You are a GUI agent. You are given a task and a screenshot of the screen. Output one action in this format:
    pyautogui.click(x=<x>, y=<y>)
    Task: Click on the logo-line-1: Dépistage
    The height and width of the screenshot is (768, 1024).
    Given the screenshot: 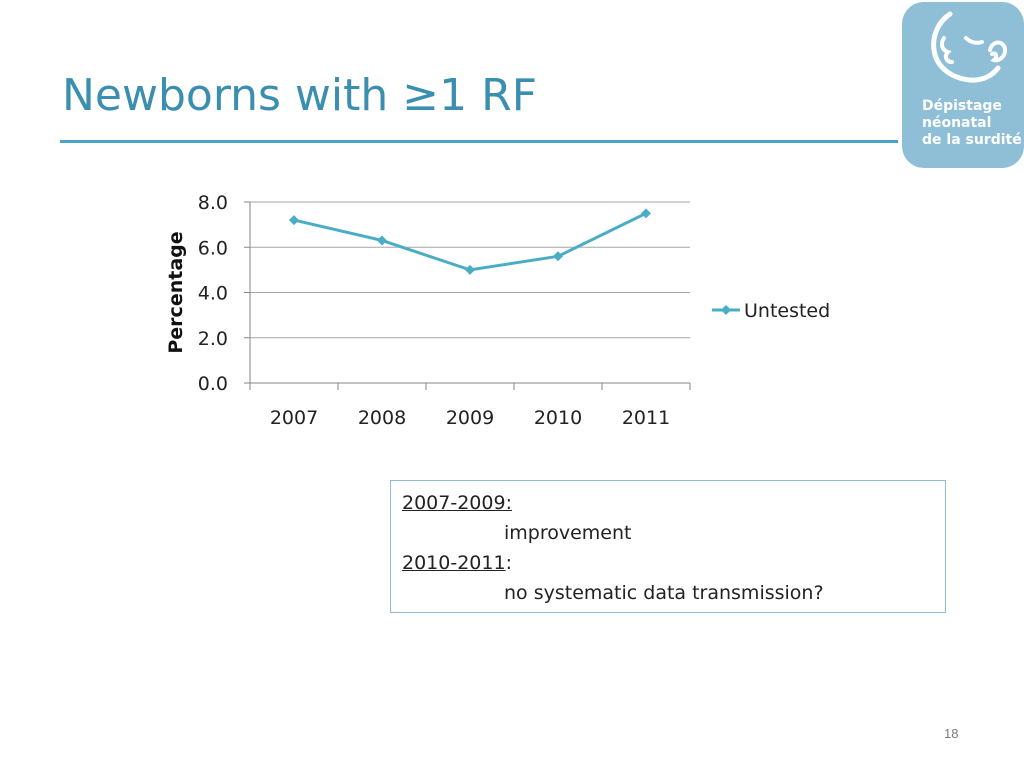 What is the action you would take?
    pyautogui.click(x=962, y=106)
    